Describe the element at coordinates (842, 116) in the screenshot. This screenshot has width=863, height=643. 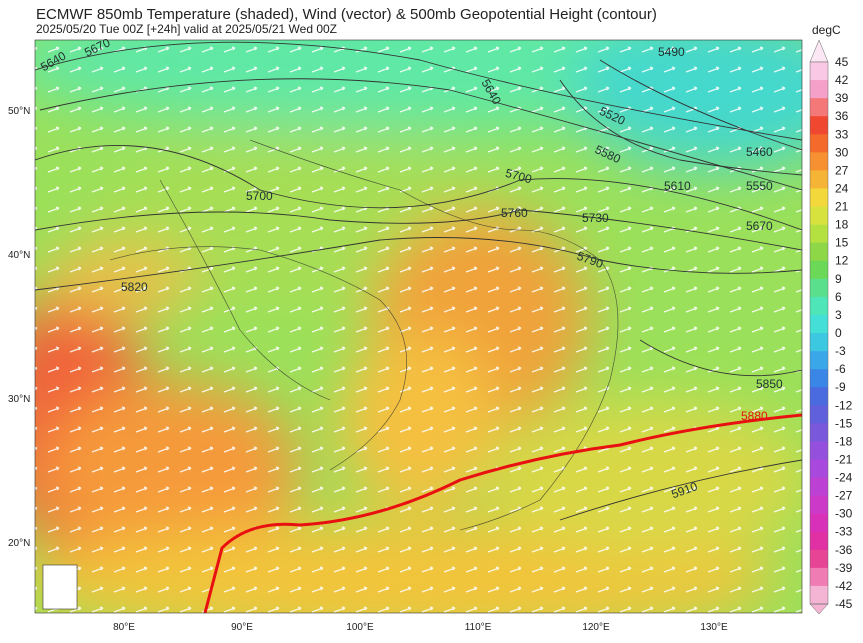
I see `colorbar-label: 36` at that location.